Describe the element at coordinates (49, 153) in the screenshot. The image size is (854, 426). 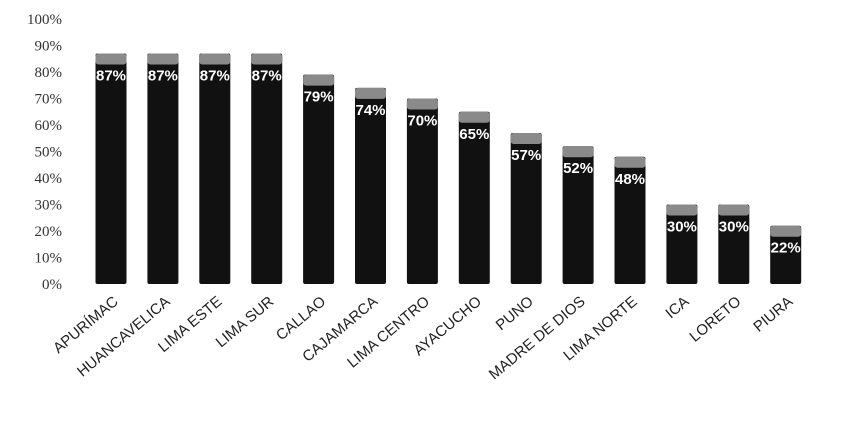
I see `y-tick-label: 50%` at that location.